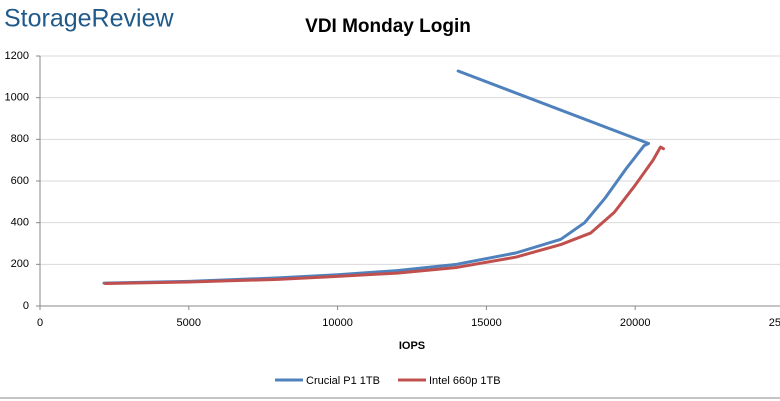 The image size is (780, 401). Describe the element at coordinates (774, 323) in the screenshot. I see `x-tick-label: 25000` at that location.